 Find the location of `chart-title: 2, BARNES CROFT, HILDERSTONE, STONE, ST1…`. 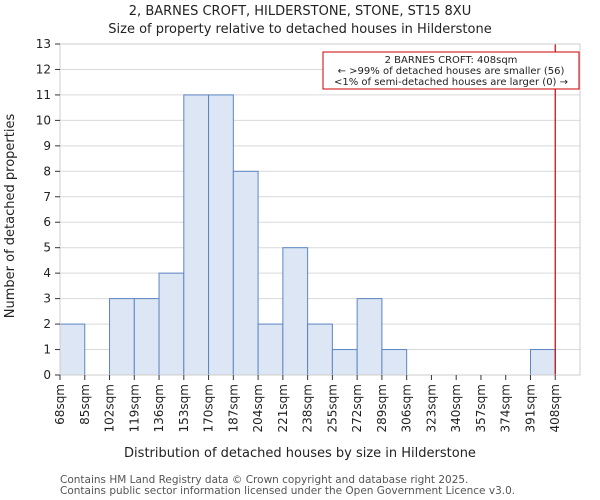

chart-title: 2, BARNES CROFT, HILDERSTONE, STONE, ST1… is located at coordinates (300, 11).